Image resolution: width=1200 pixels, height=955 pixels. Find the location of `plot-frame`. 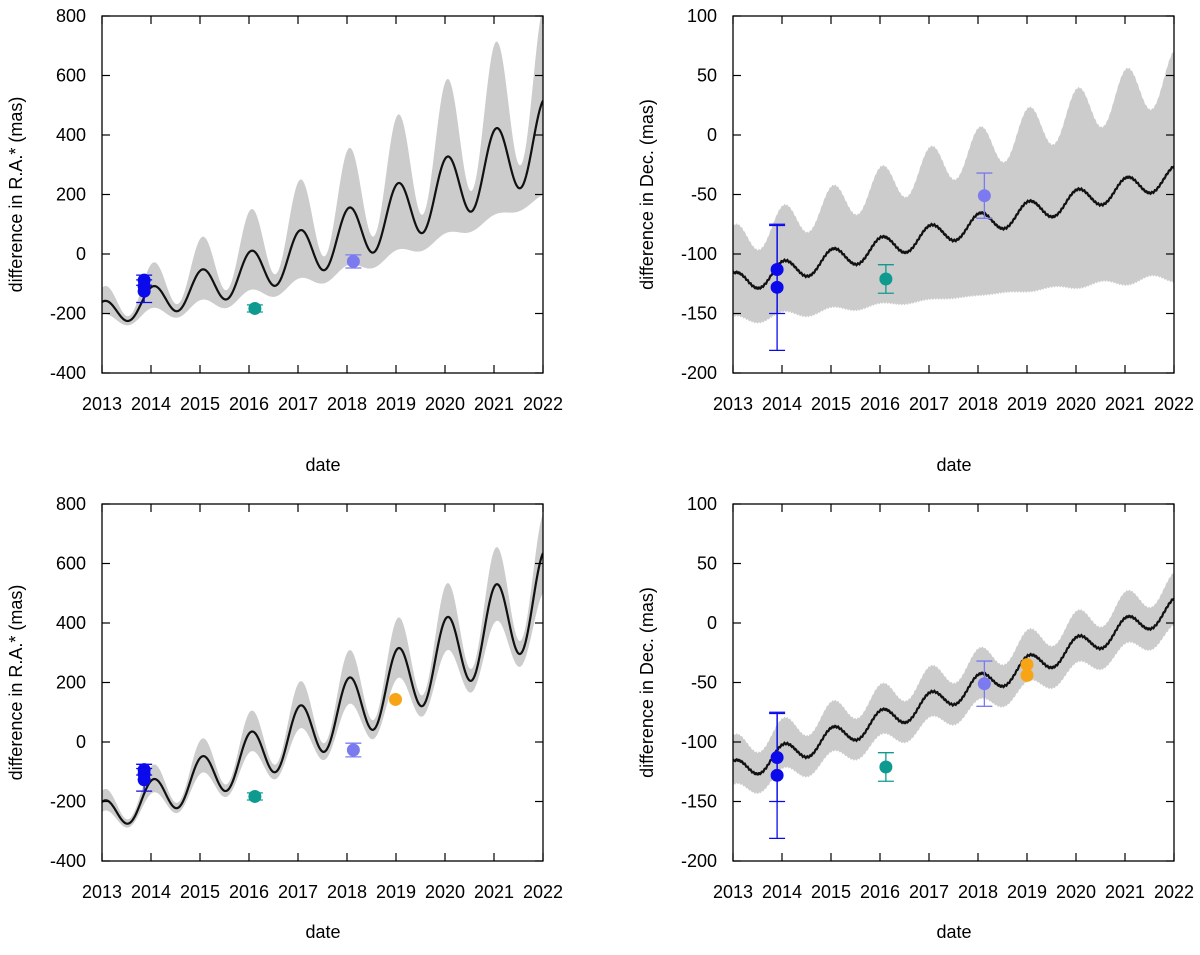

plot-frame is located at coordinates (953, 682).